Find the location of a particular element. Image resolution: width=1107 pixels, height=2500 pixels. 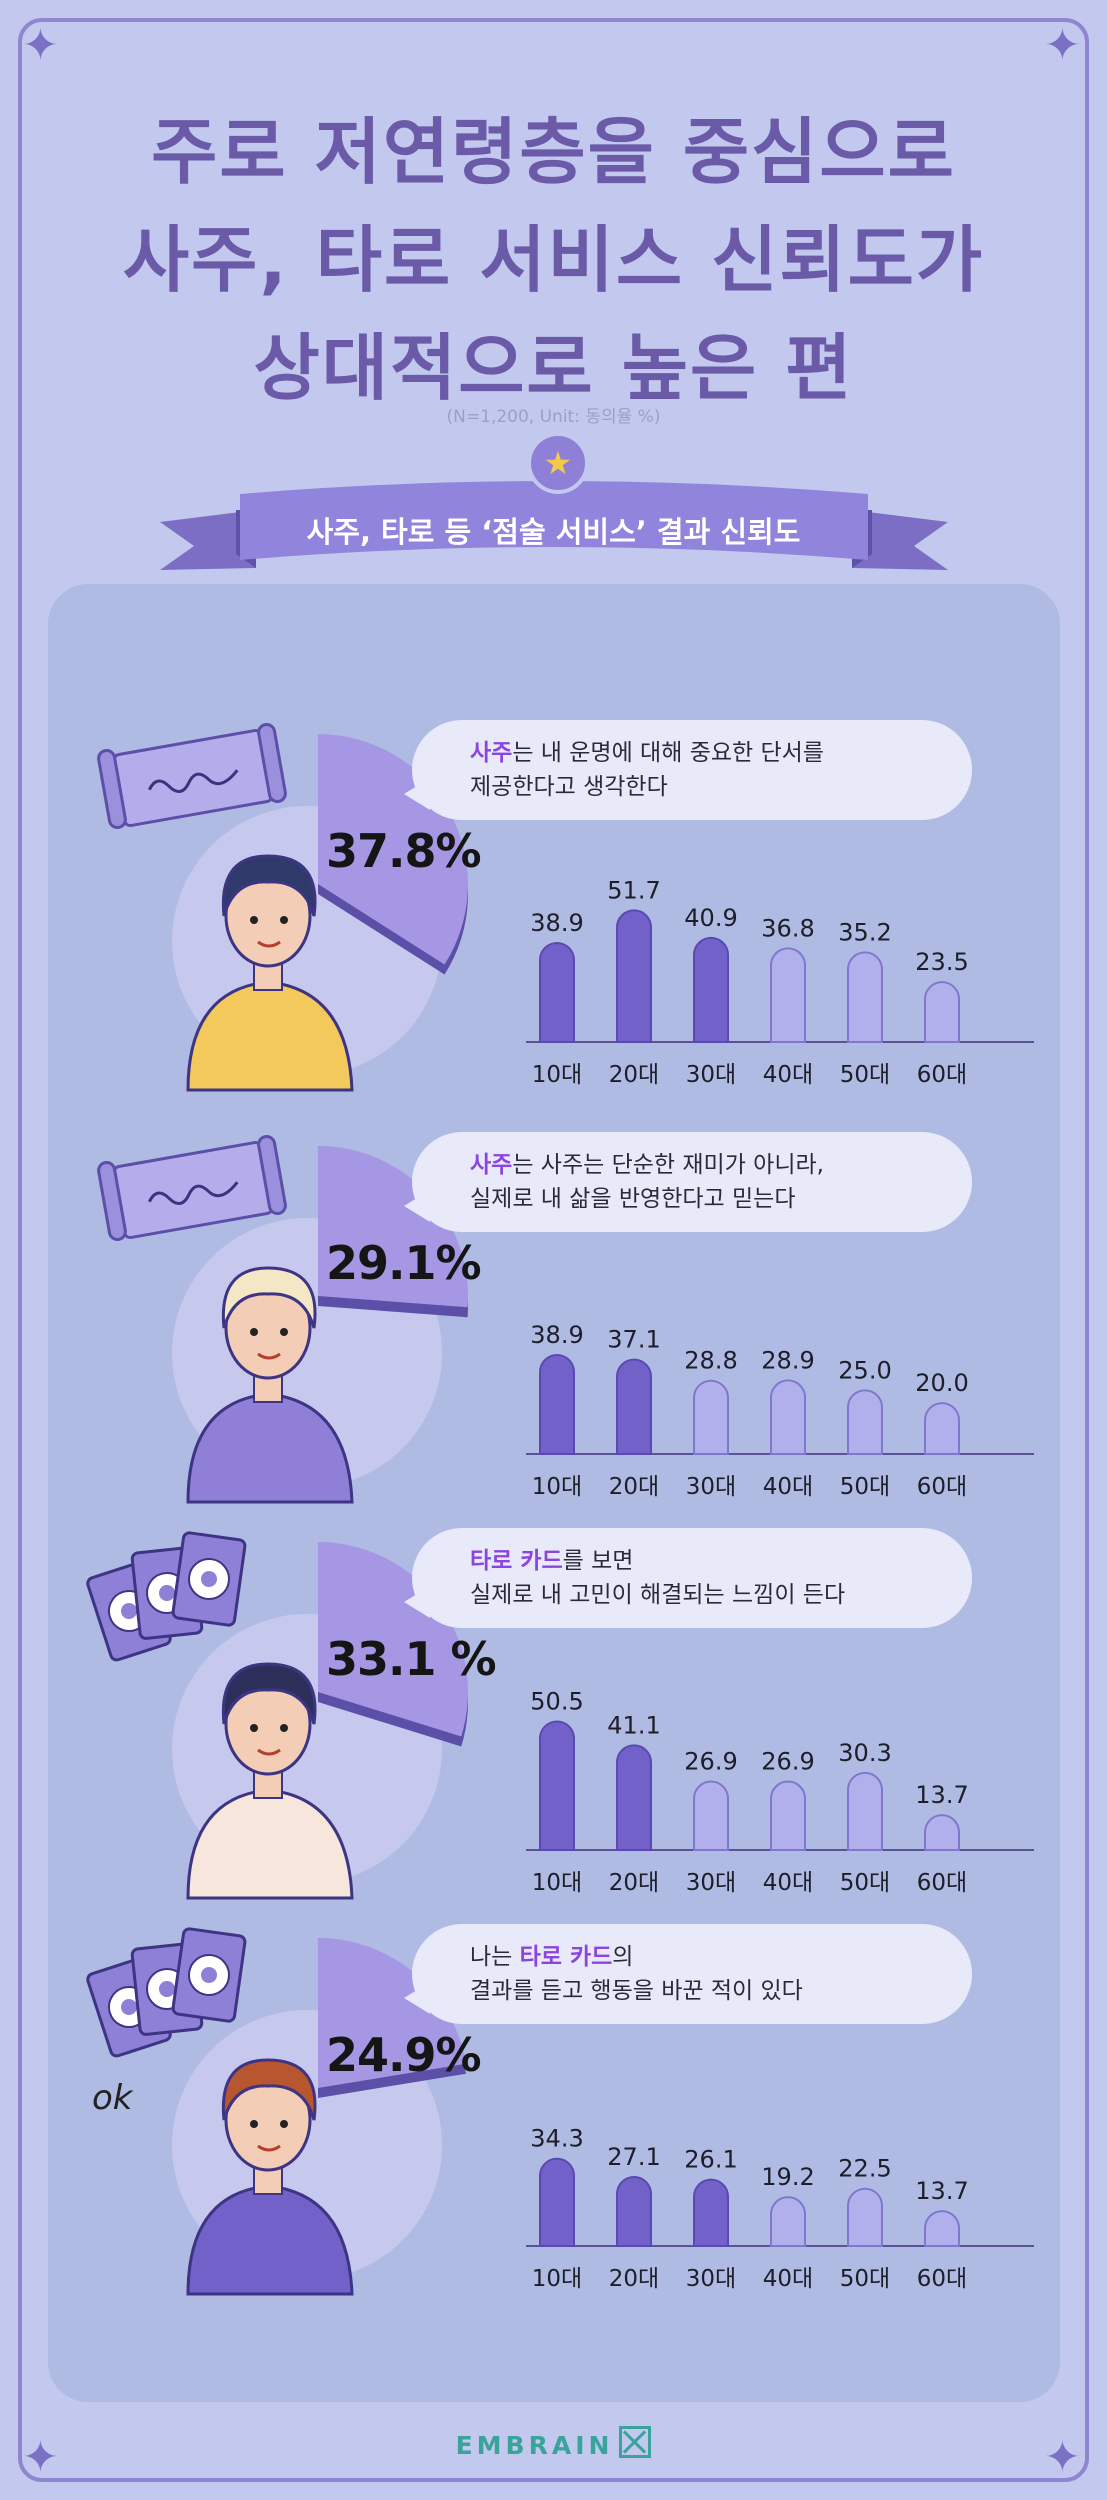

total-percentage: 37.8% is located at coordinates (404, 851).